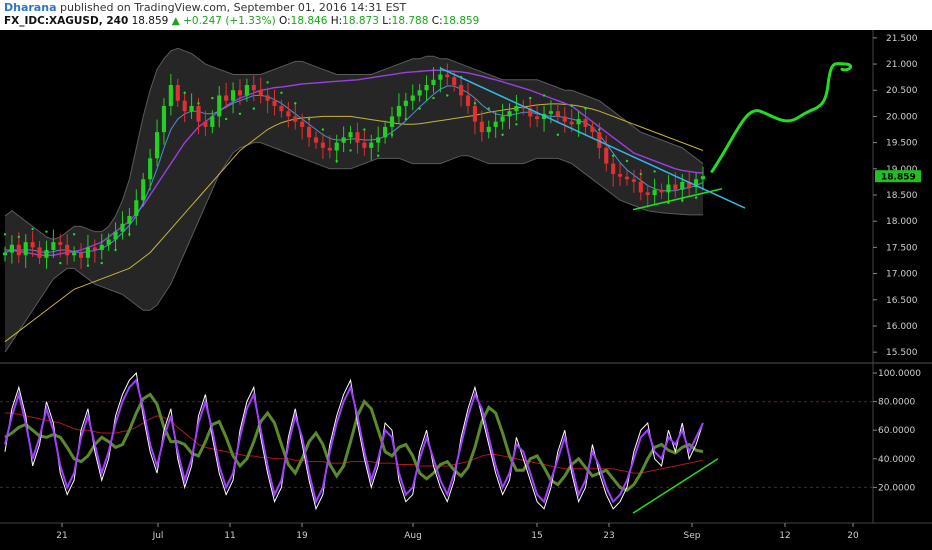  What do you see at coordinates (677, 199) in the screenshot?
I see `support-trendline` at bounding box center [677, 199].